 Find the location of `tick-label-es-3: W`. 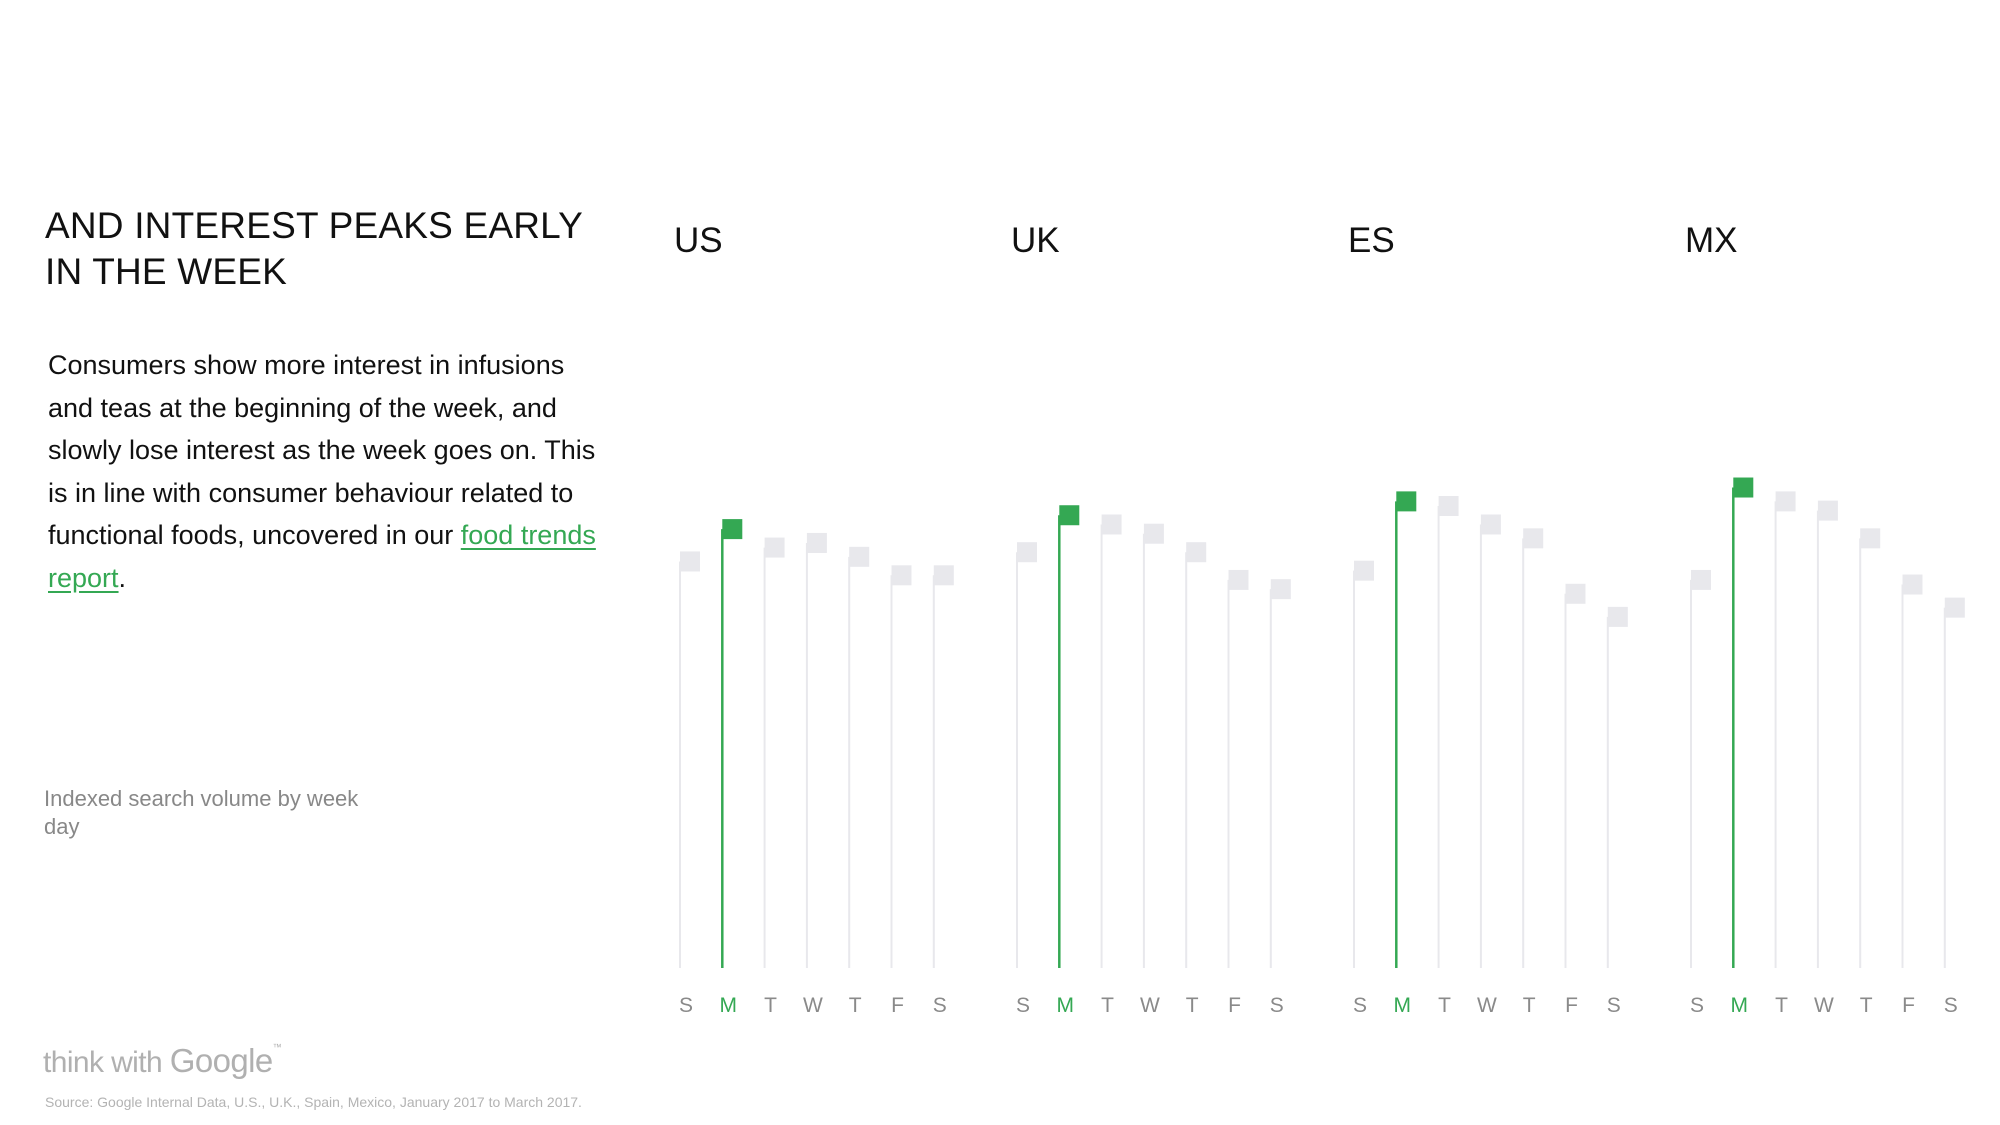

tick-label-es-3: W is located at coordinates (1487, 1005).